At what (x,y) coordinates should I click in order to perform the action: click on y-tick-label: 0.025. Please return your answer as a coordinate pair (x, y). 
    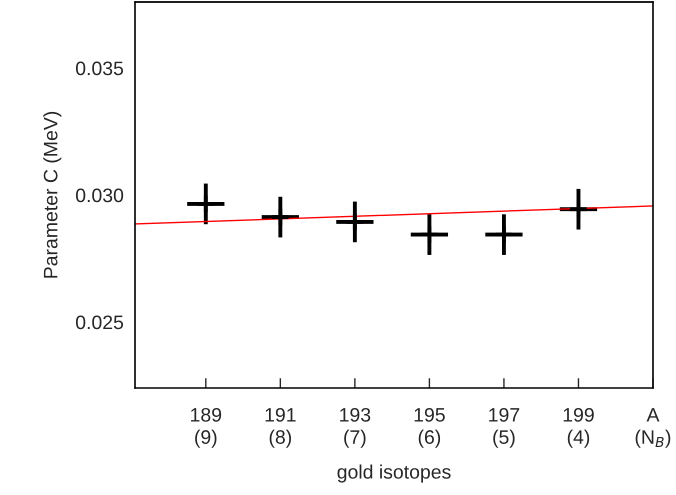
    Looking at the image, I should click on (100, 322).